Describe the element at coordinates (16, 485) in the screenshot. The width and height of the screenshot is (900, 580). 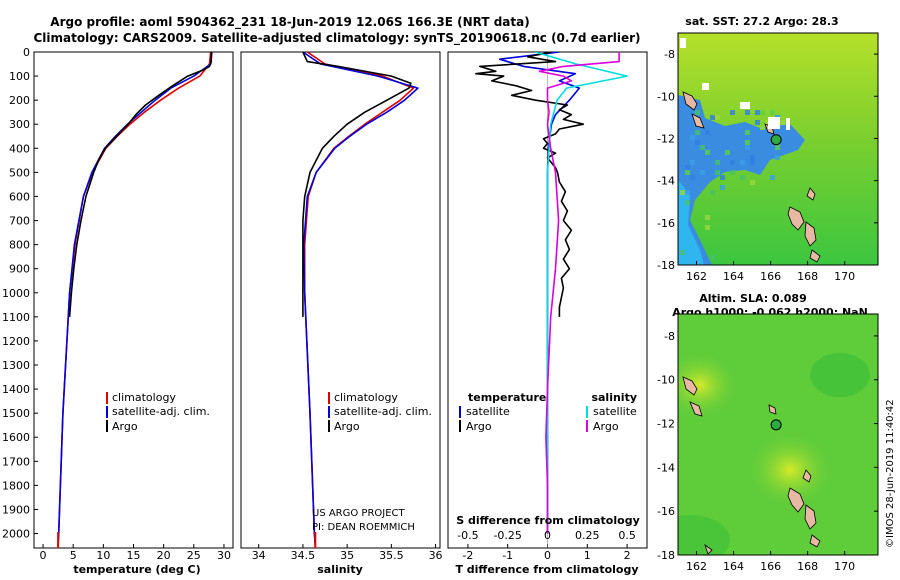
I see `depth-tick-label: 1800` at that location.